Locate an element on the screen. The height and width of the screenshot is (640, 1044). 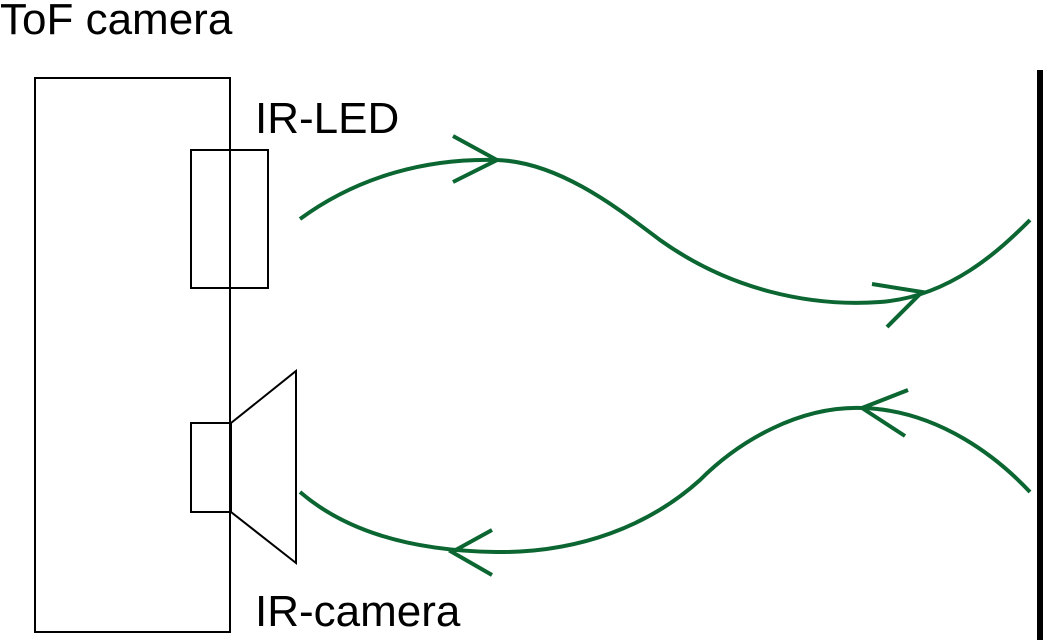
ir-camera-lens is located at coordinates (263, 467).